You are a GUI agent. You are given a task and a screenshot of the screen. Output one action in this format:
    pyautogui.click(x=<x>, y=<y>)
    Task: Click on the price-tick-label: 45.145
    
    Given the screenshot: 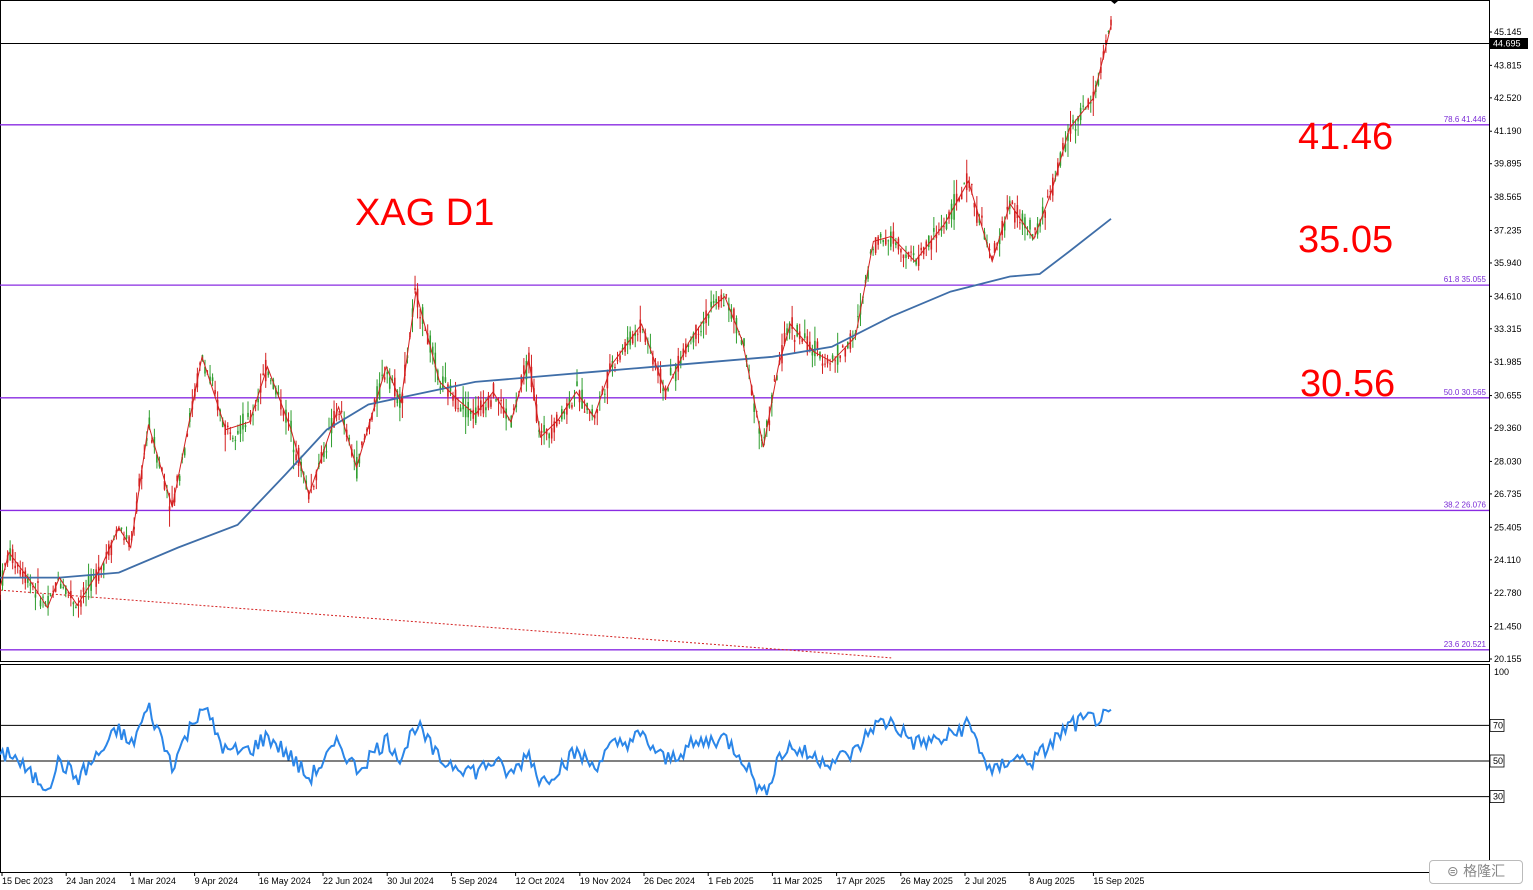 What is the action you would take?
    pyautogui.click(x=1508, y=32)
    